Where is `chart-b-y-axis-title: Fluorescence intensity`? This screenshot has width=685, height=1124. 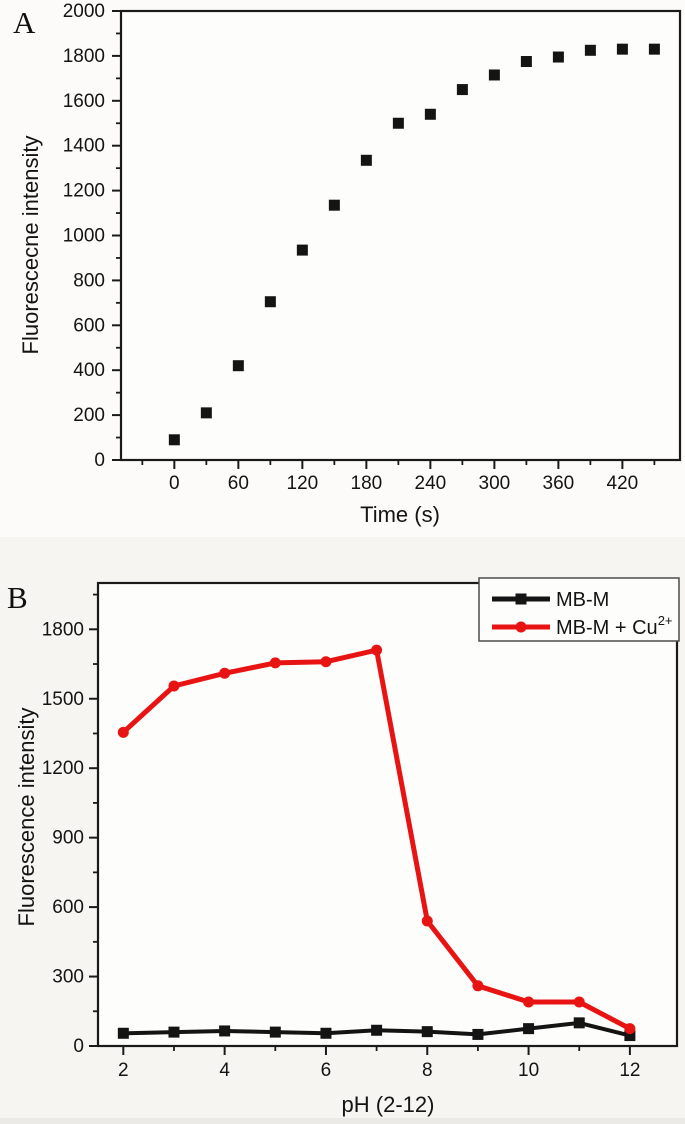
chart-b-y-axis-title: Fluorescence intensity is located at coordinates (26, 817).